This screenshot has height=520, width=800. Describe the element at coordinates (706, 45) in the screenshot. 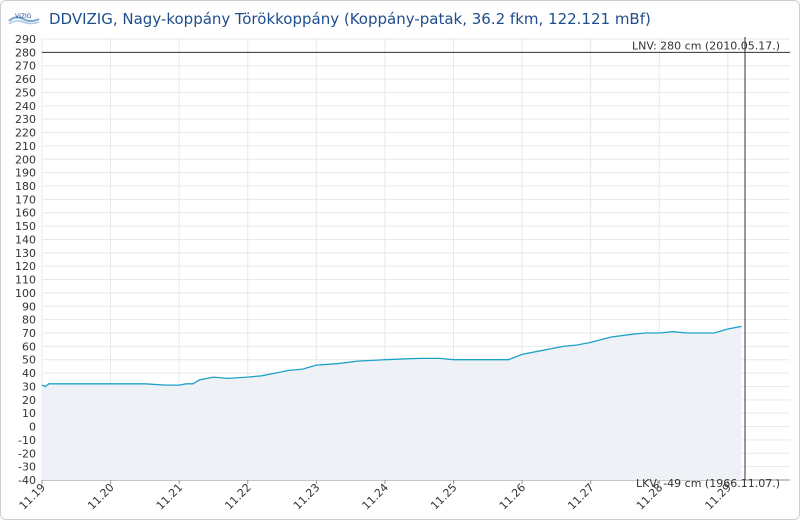

I see `lnv-label: LNV: 280 cm (2010.05.17.)` at that location.